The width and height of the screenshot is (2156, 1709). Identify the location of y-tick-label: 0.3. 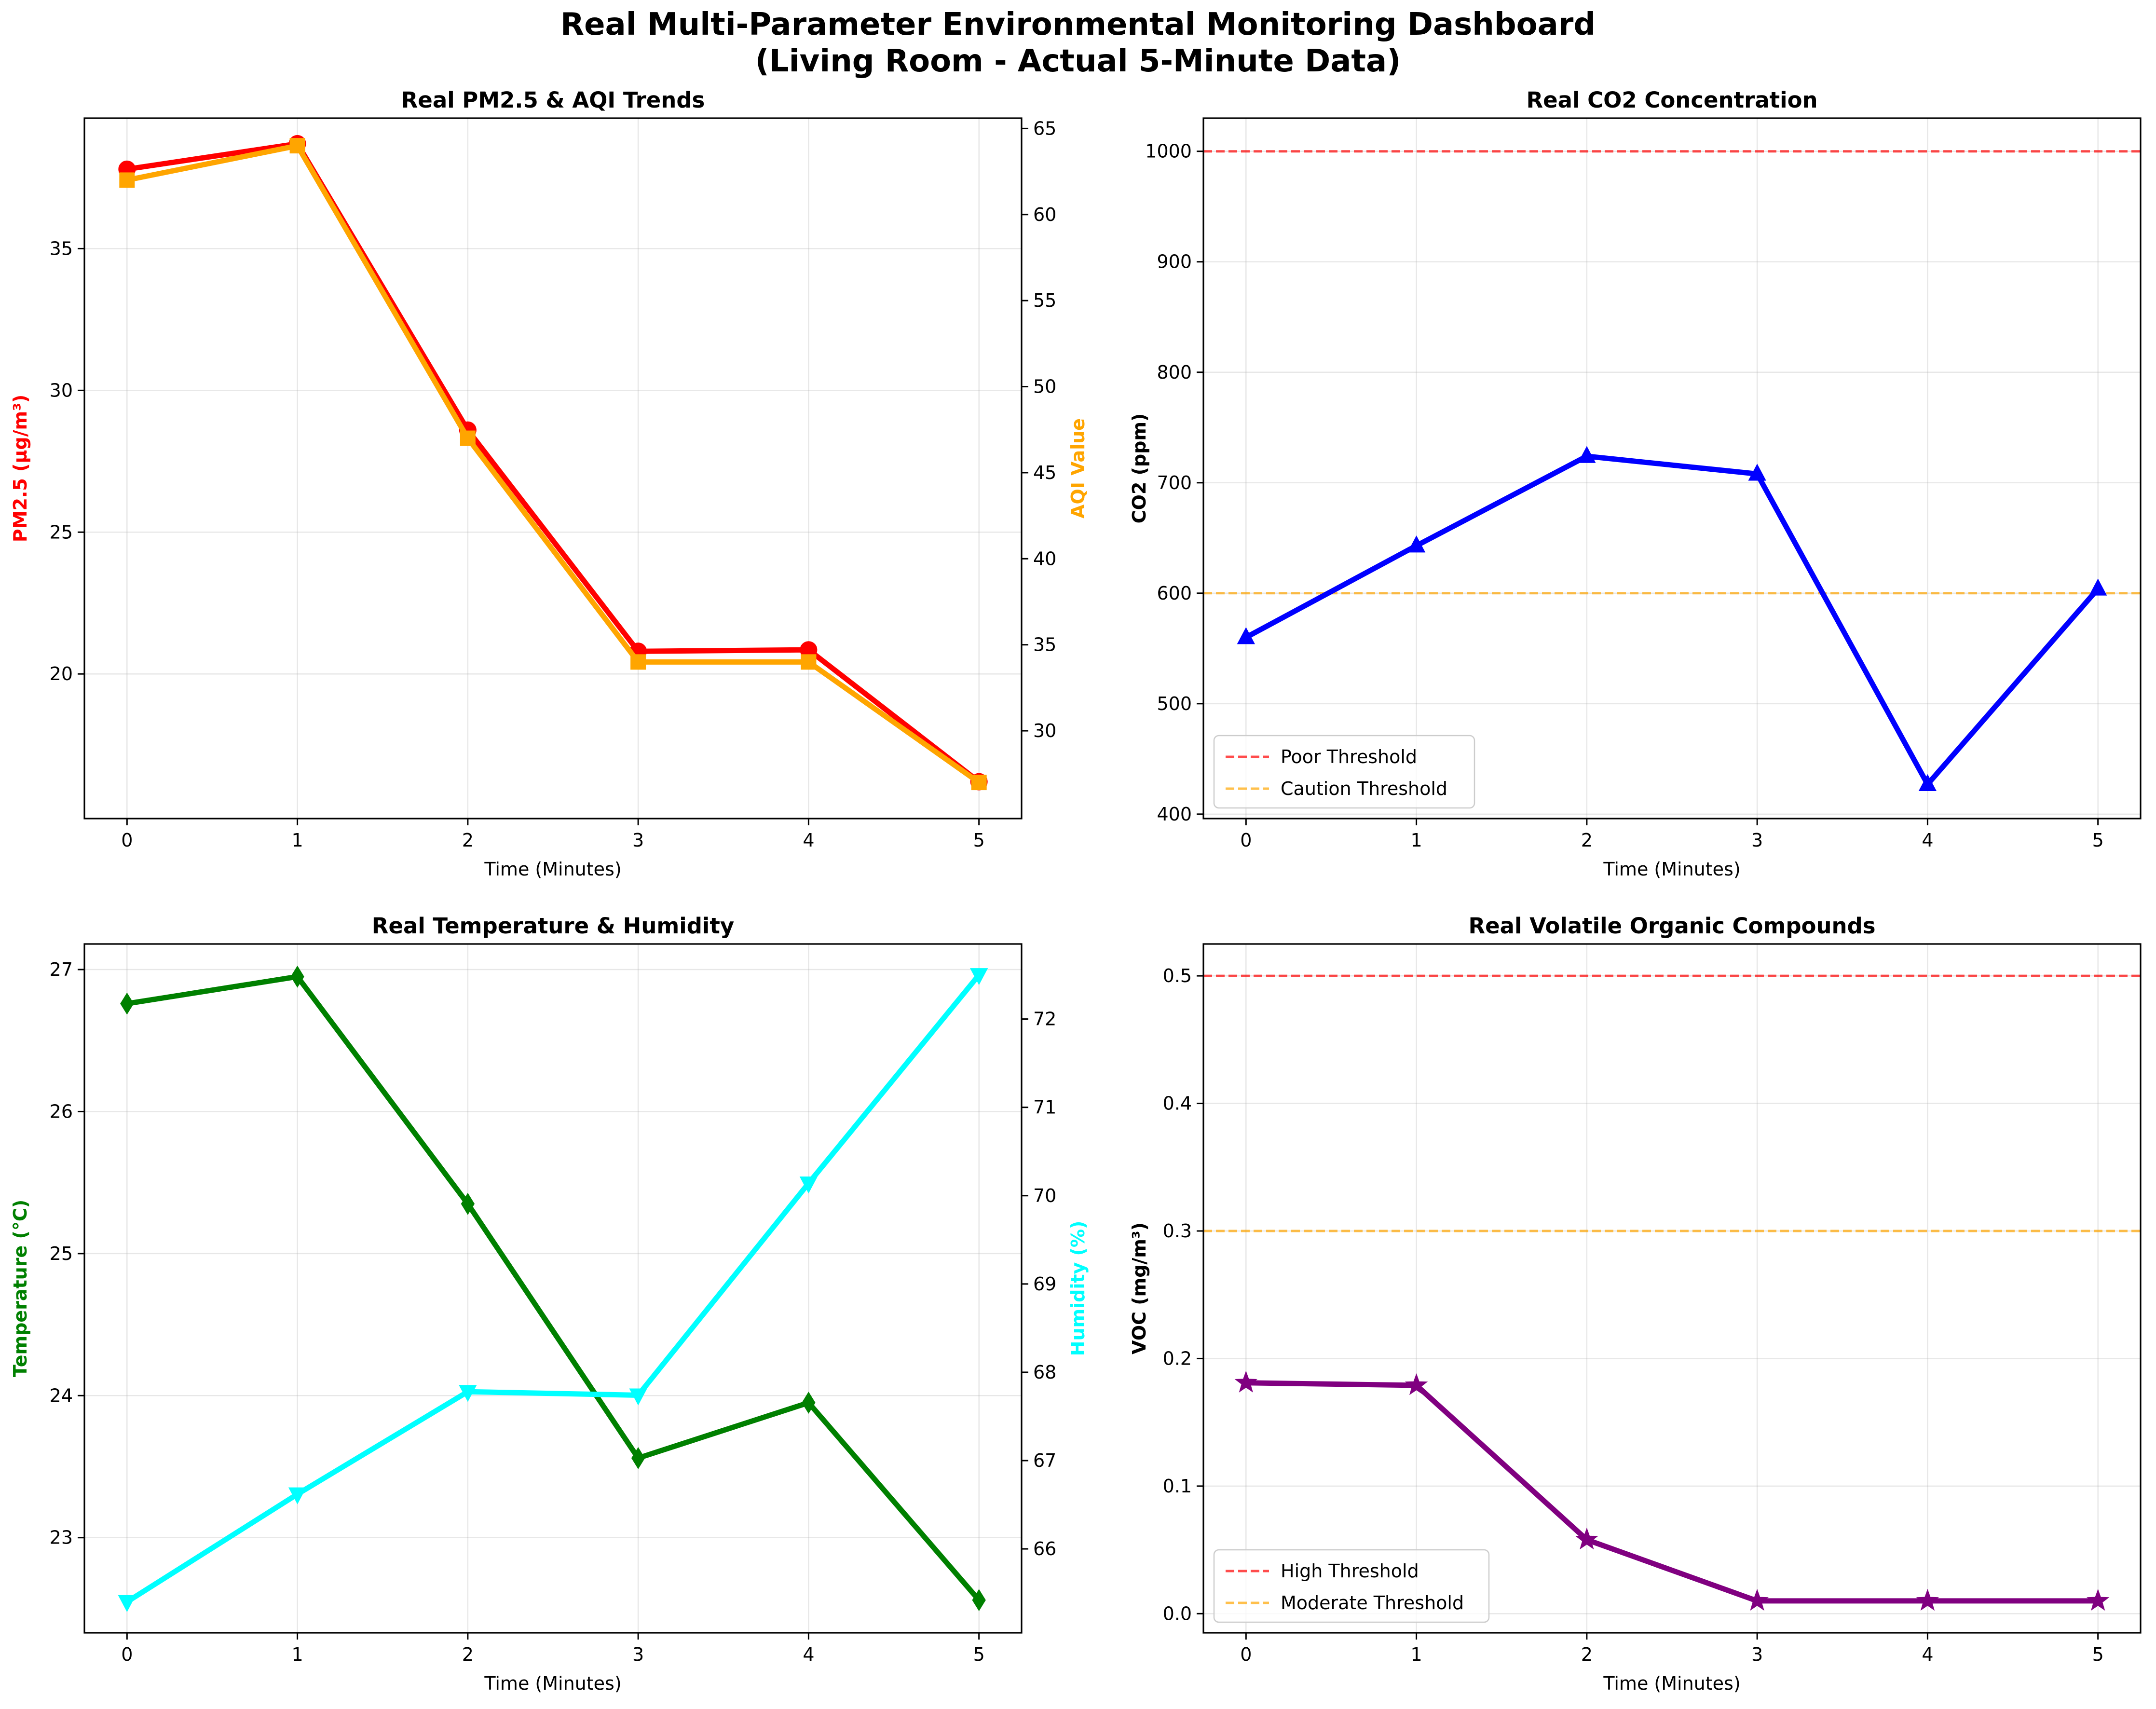
(1177, 1231).